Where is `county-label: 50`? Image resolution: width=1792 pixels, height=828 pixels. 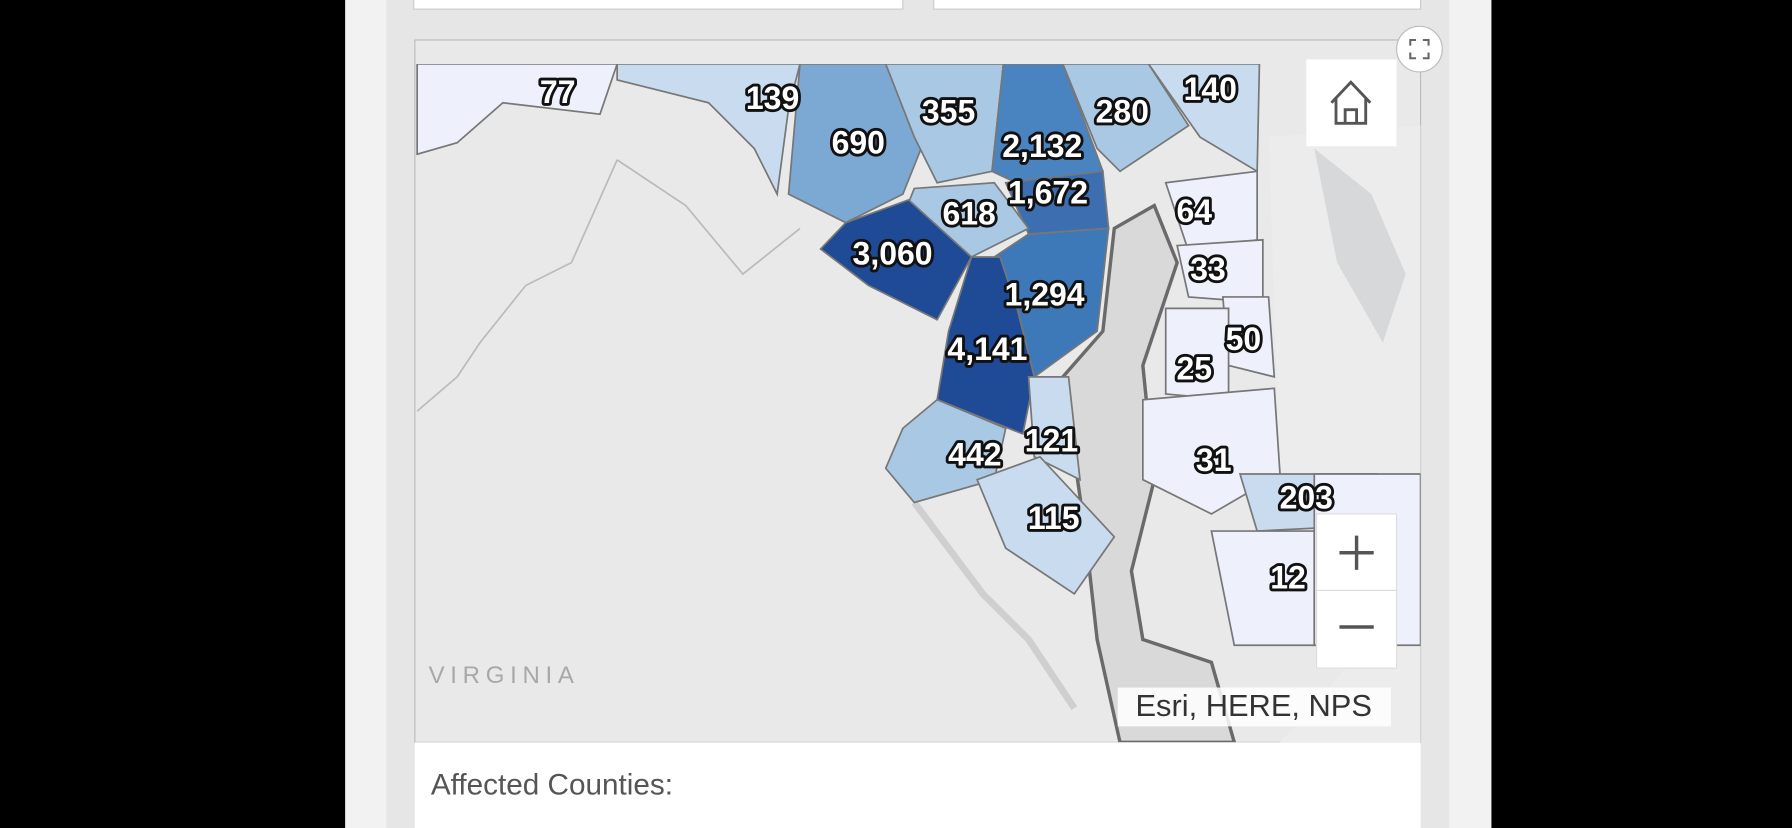 county-label: 50 is located at coordinates (1244, 339).